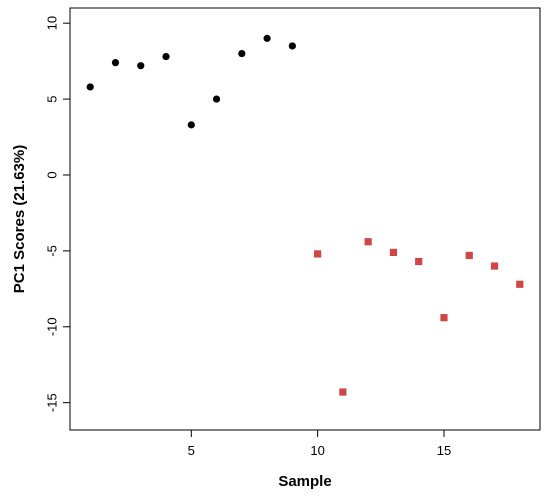 This screenshot has height=499, width=550. Describe the element at coordinates (57, 214) in the screenshot. I see `y-axis: 10 5 0 -5 -10 -15` at that location.